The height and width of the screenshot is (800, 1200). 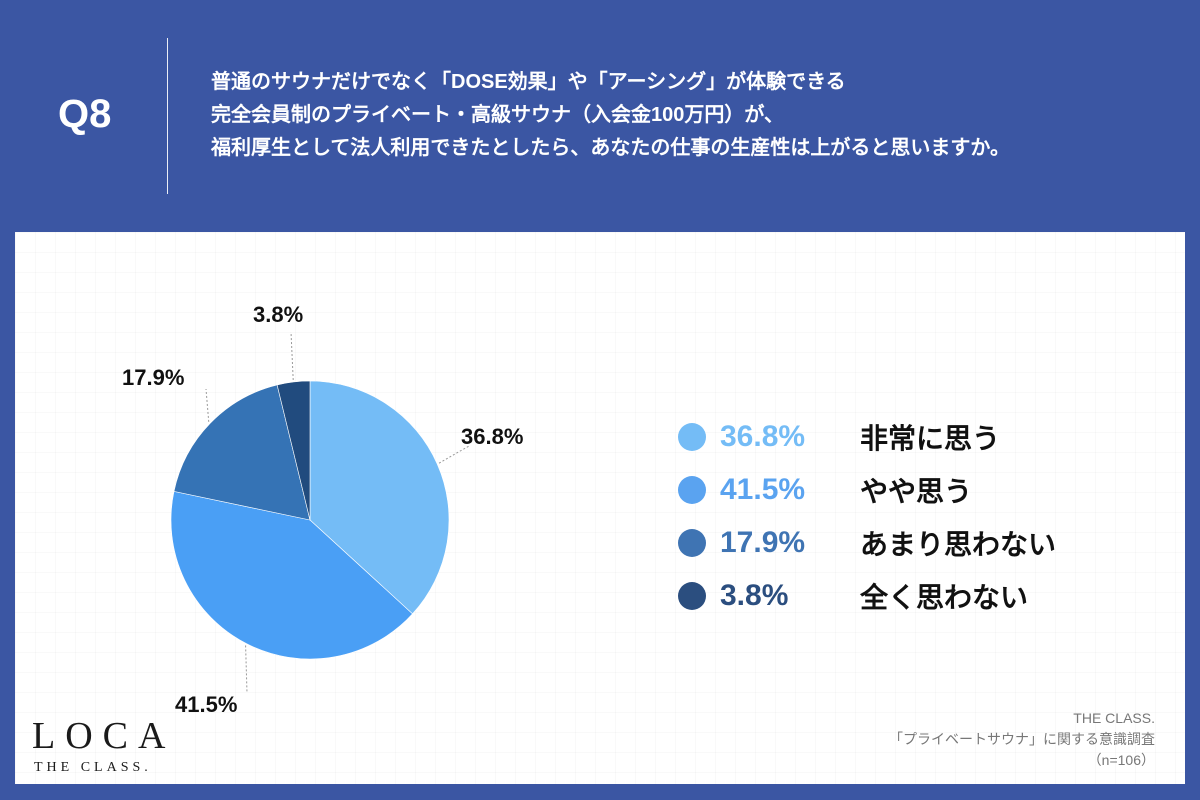 What do you see at coordinates (1121, 760) in the screenshot?
I see `source-line-3: （n=106）` at bounding box center [1121, 760].